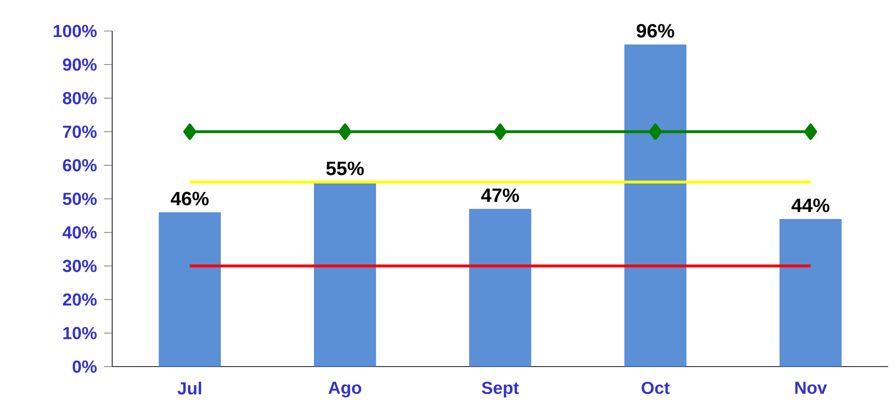 This screenshot has height=400, width=894. Describe the element at coordinates (75, 31) in the screenshot. I see `y-tick-label: 100%` at that location.